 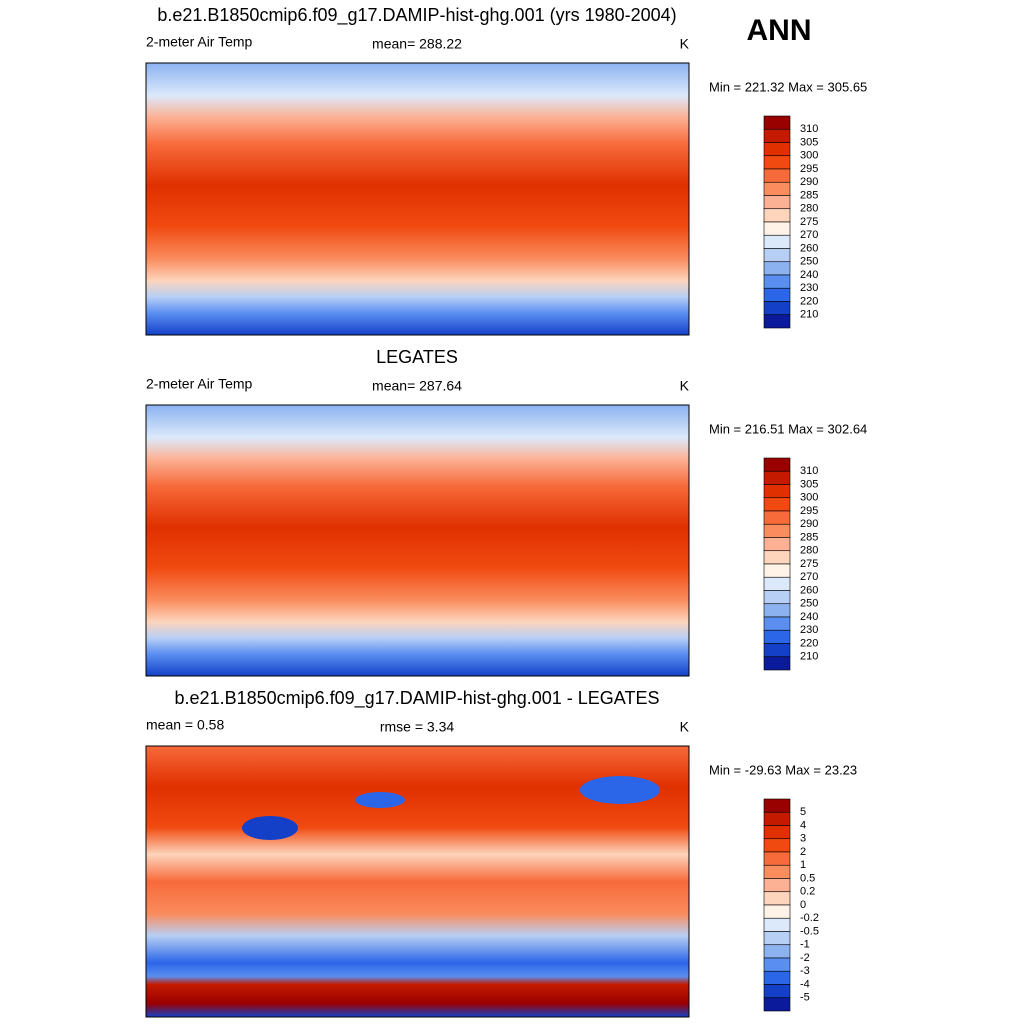 I want to click on colorbar-label: -4, so click(x=805, y=984).